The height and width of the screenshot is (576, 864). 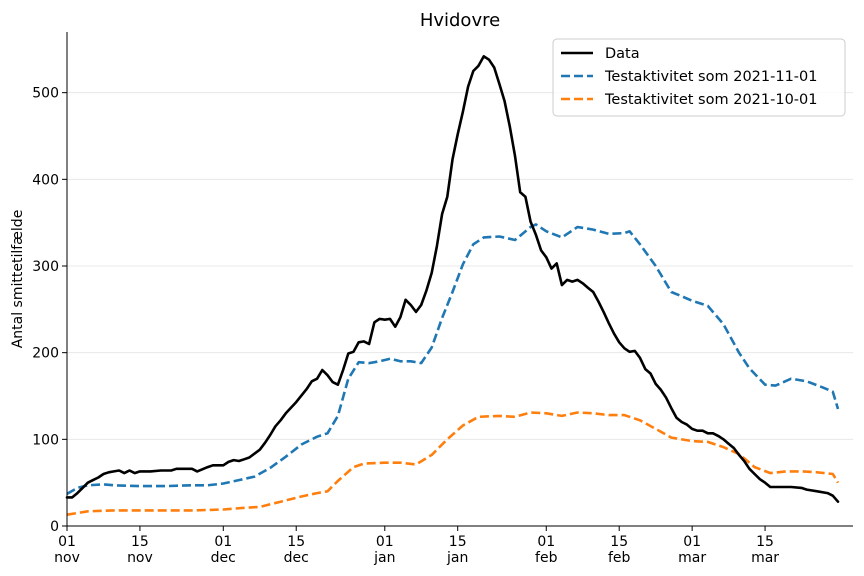 What do you see at coordinates (45, 440) in the screenshot?
I see `y-tick-label: 100` at bounding box center [45, 440].